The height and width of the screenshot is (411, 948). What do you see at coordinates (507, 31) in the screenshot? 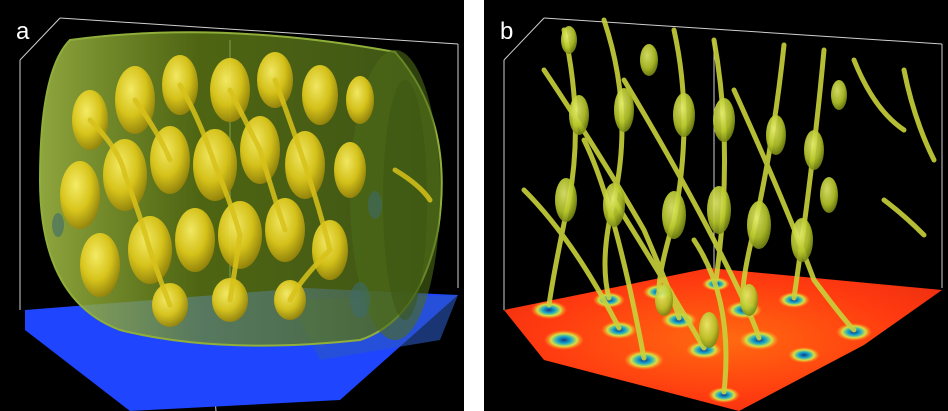
I see `panel-label-b: b` at bounding box center [507, 31].